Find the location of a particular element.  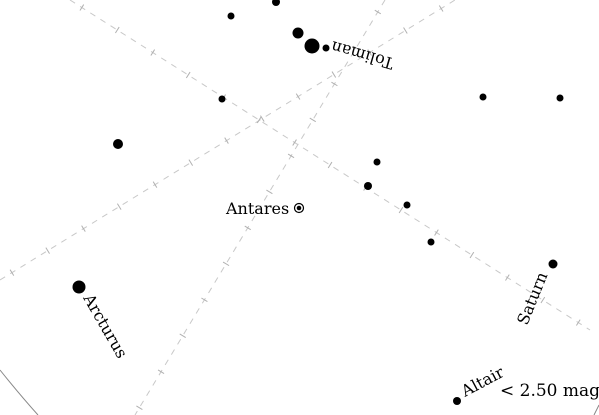

label-arcturus: Arcturus is located at coordinates (105, 326).